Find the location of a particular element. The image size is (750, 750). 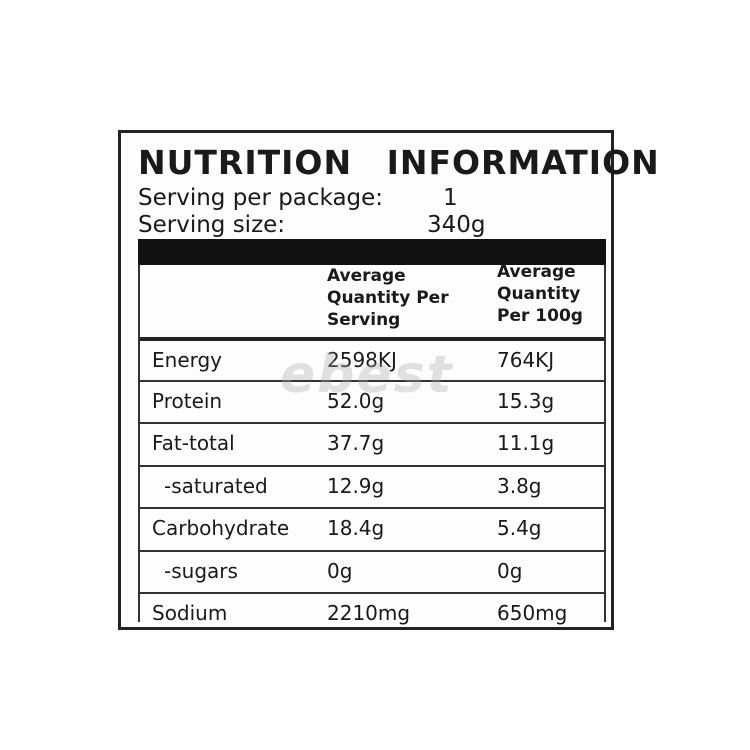

table-row: Sodium 2210mg 650mg is located at coordinates (372, 614).